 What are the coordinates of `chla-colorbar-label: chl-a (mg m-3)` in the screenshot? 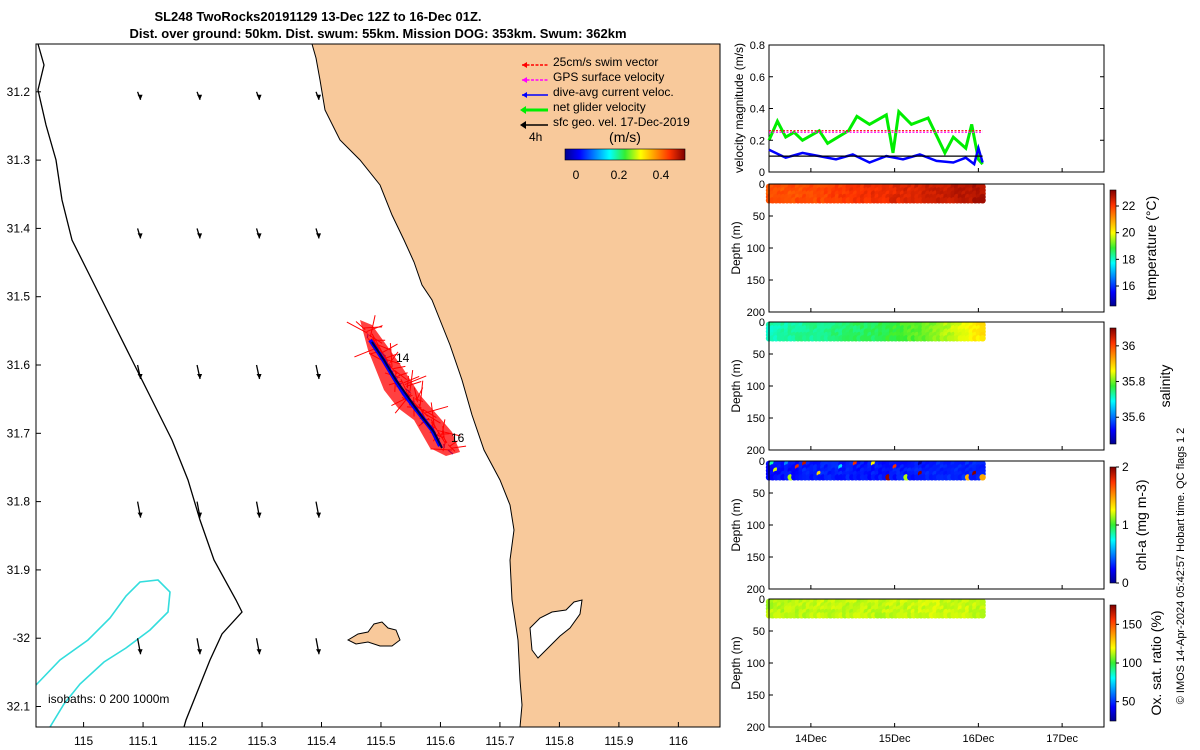 It's located at (1141, 524).